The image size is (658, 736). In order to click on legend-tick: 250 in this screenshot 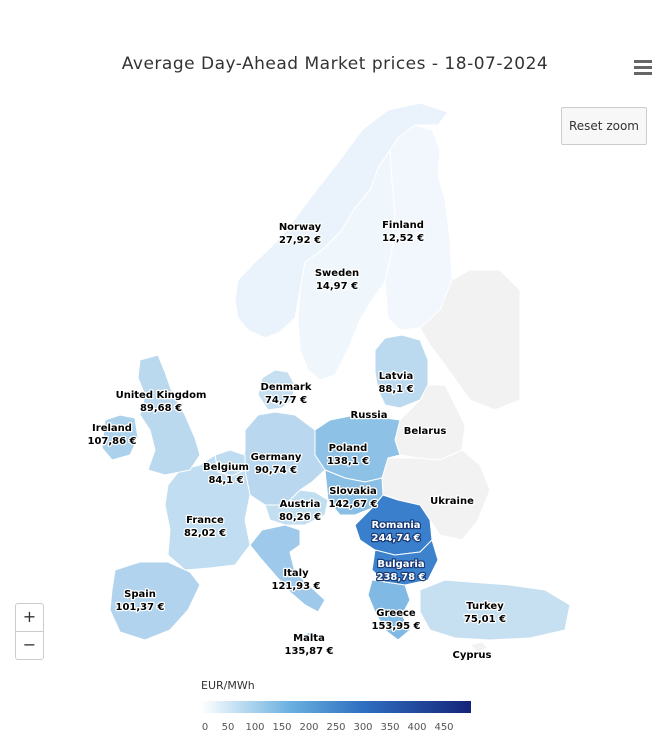, I will do `click(336, 727)`.